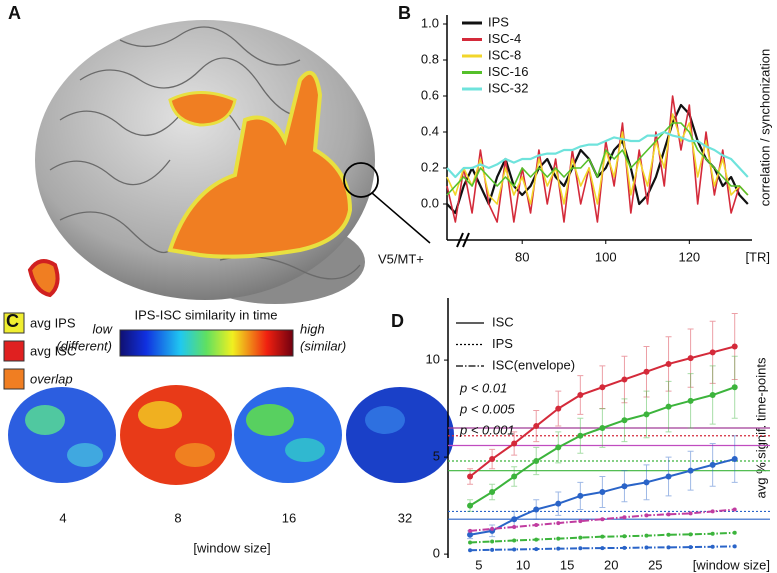  I want to click on isc-region, so click(43, 278).